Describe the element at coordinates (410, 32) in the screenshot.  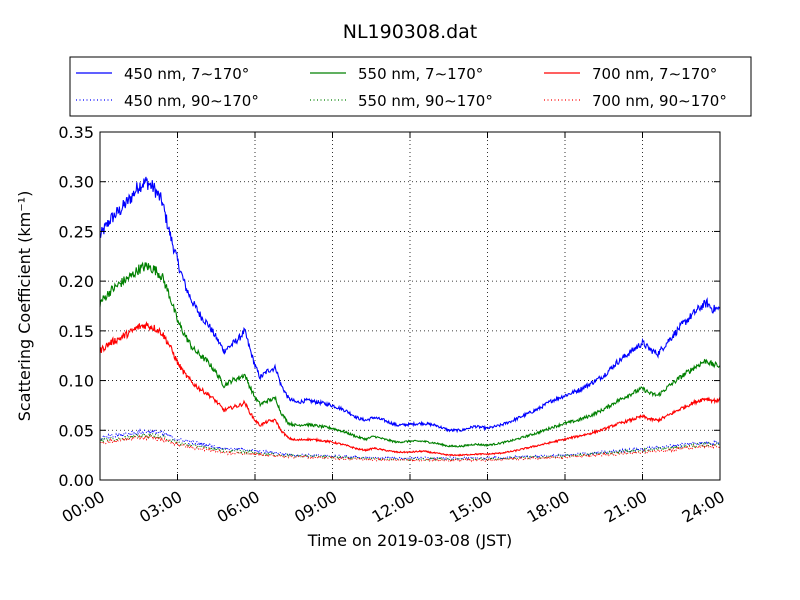
I see `chart-title: NL190308.dat` at that location.